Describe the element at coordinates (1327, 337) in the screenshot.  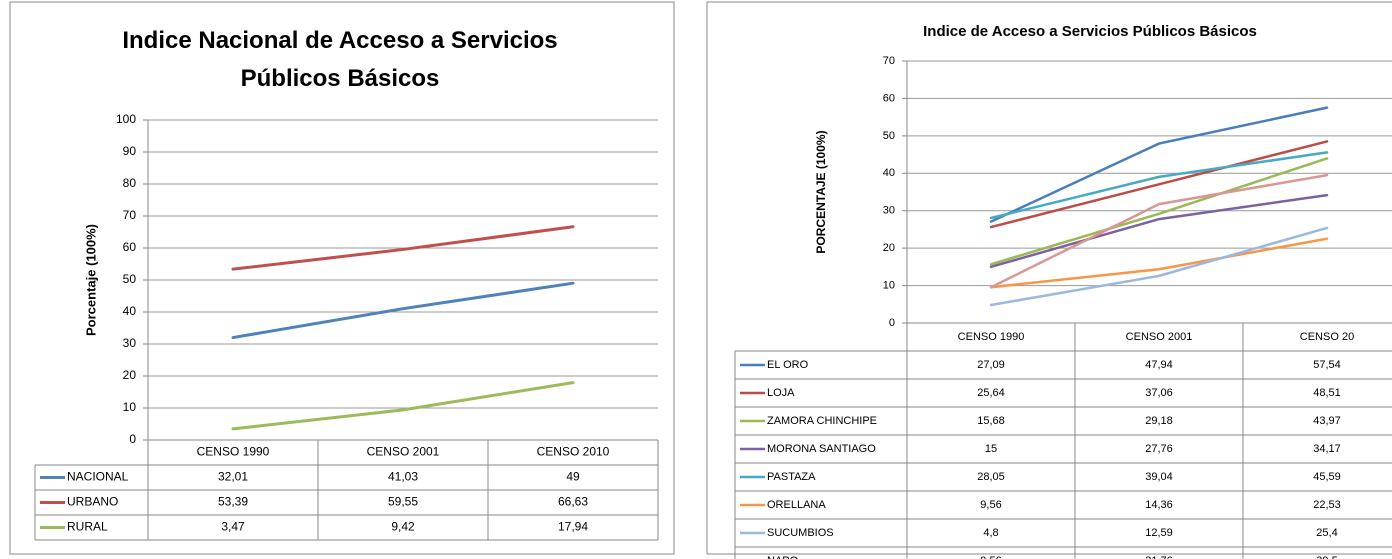
I see `x-tick-label: CENSO 20` at that location.